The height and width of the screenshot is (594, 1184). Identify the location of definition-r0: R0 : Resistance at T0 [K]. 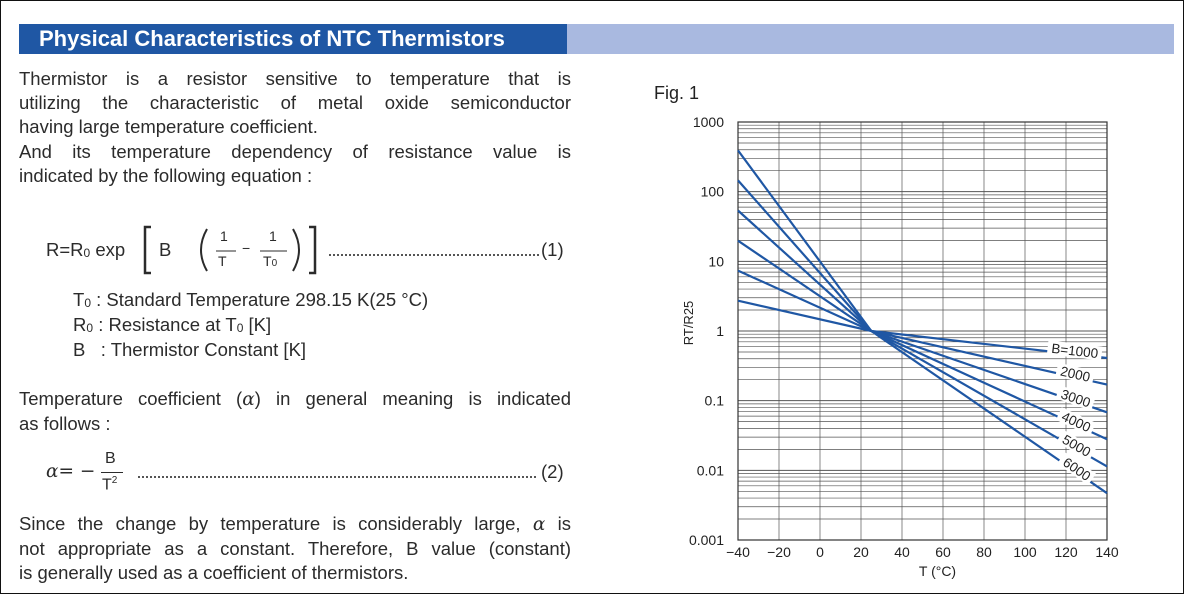
(172, 324).